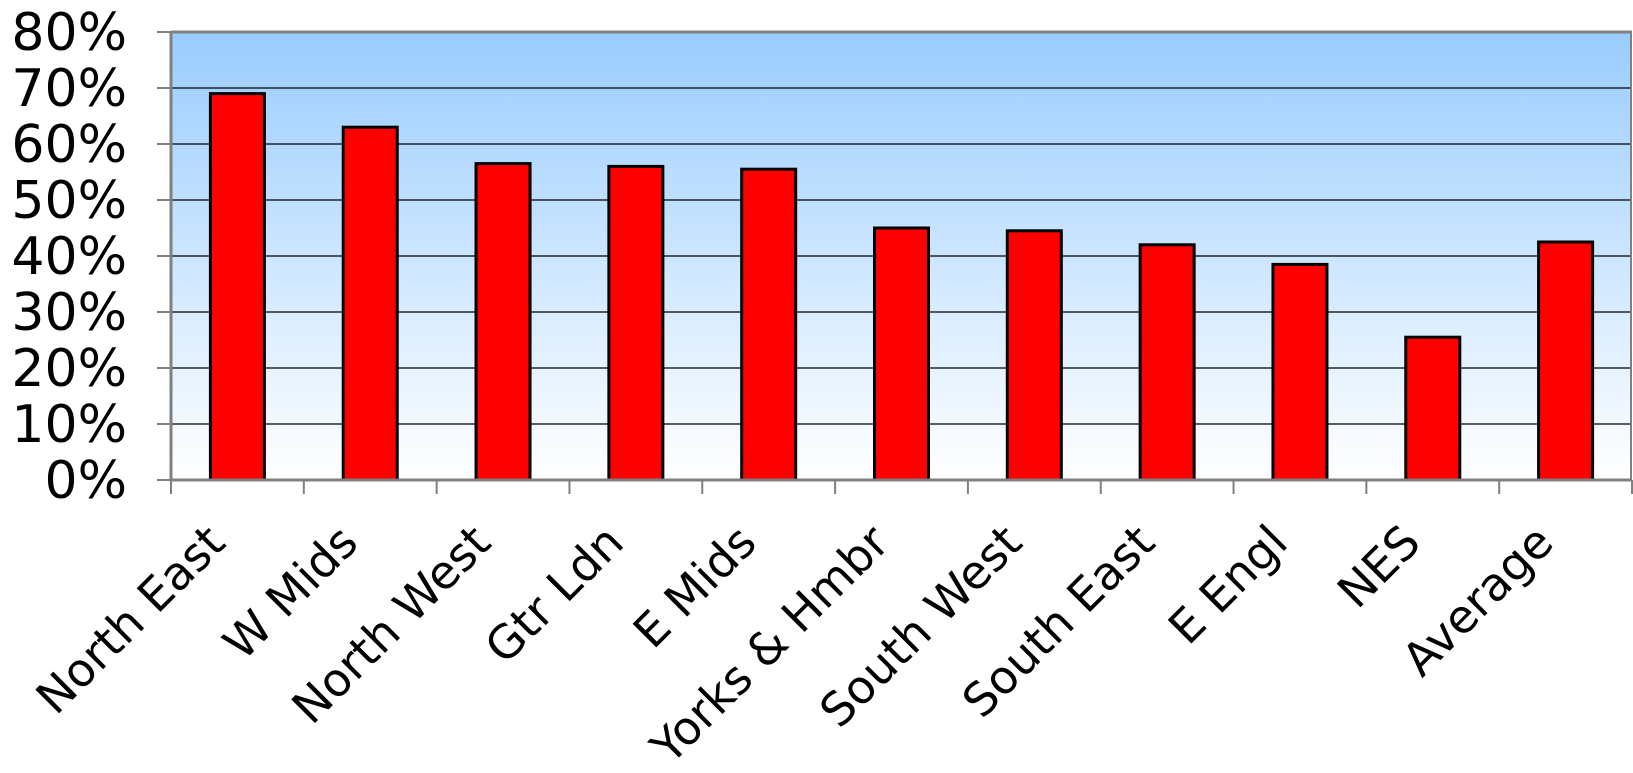 This screenshot has width=1633, height=773. I want to click on bar-average, so click(1566, 361).